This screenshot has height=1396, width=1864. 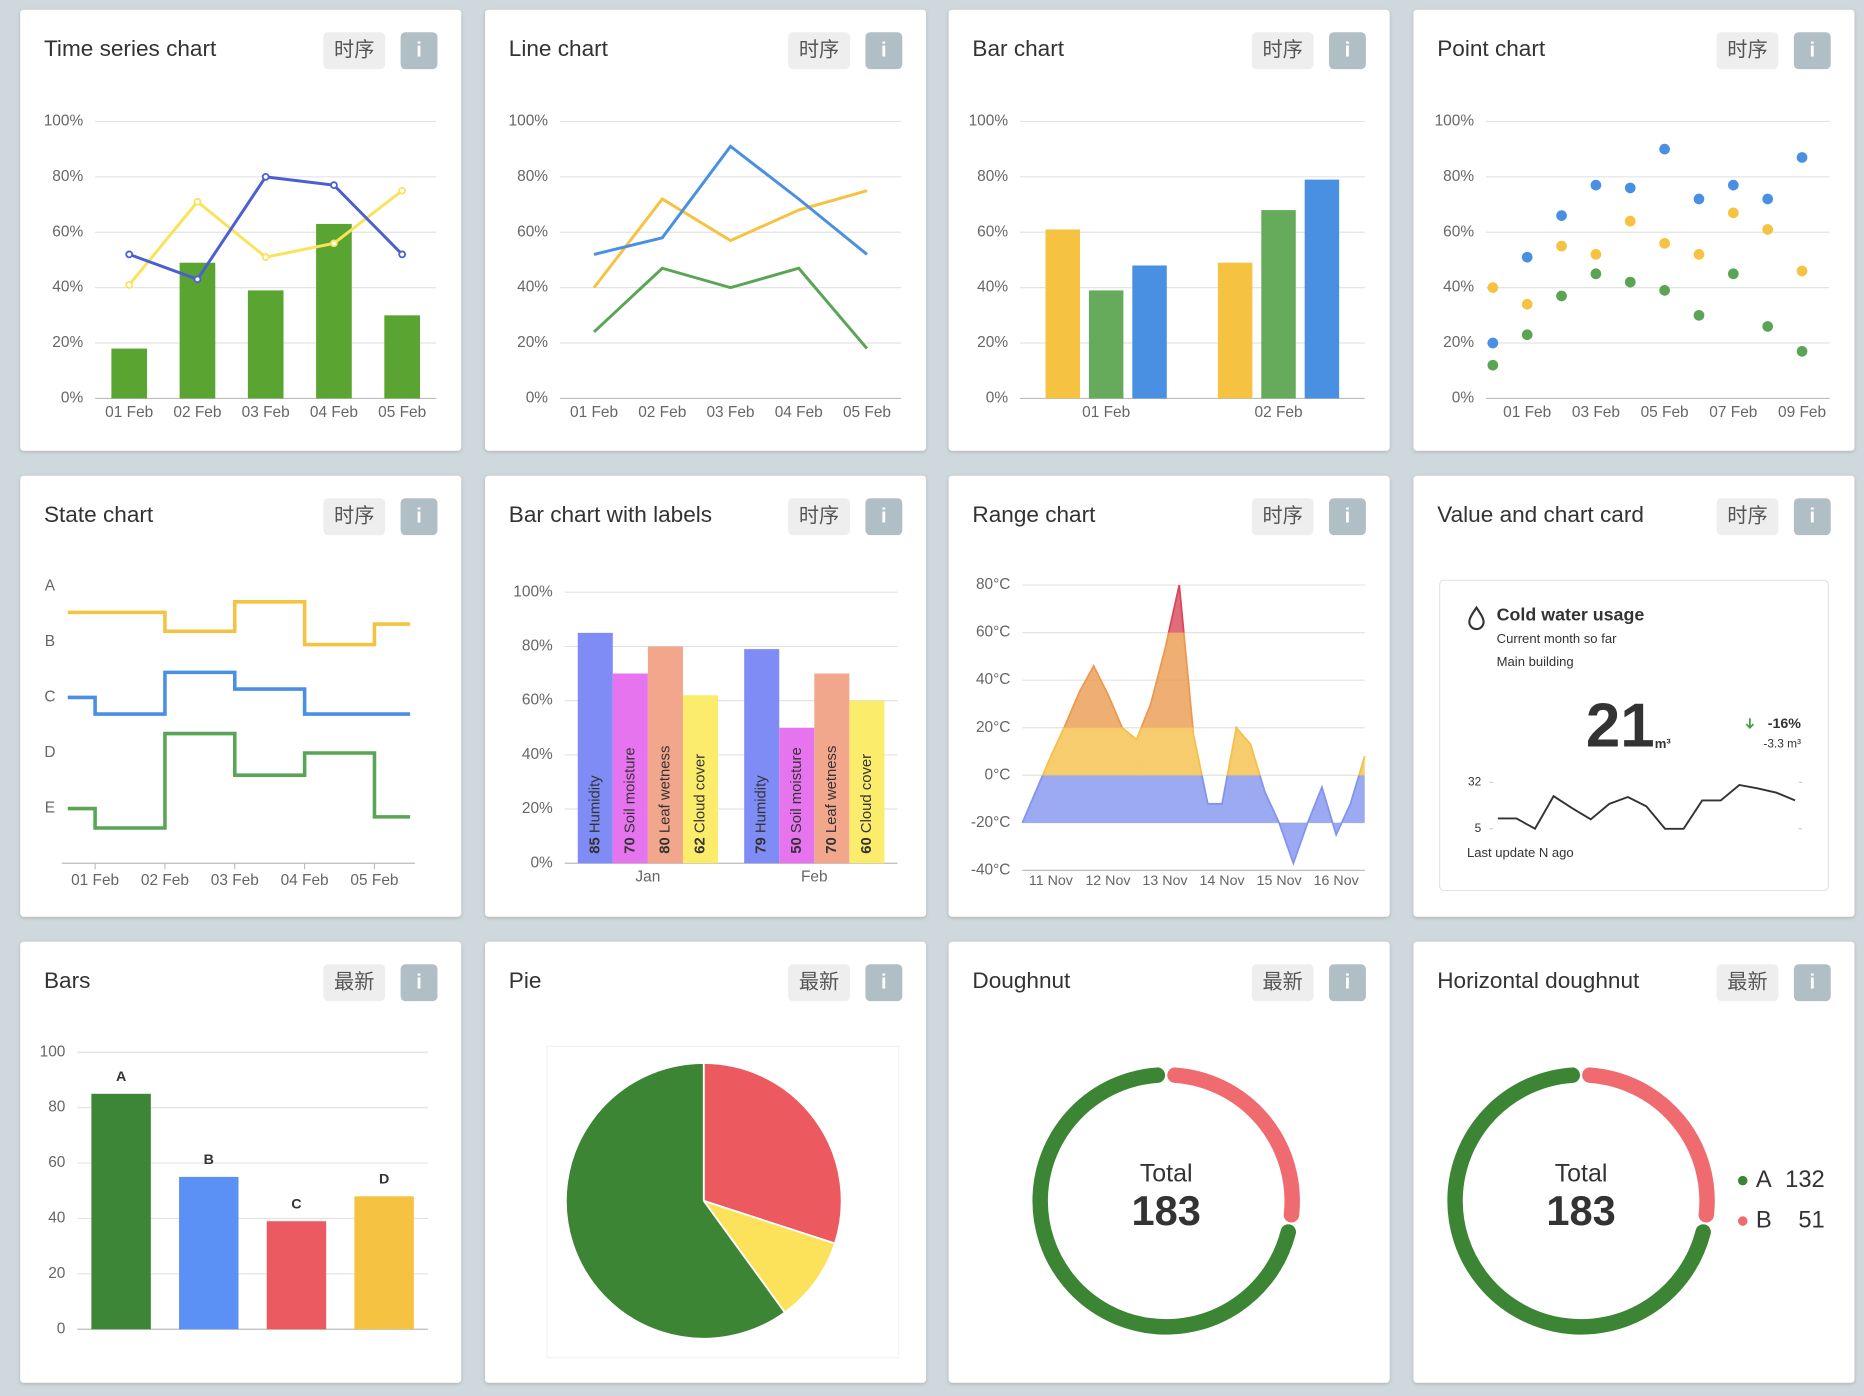 What do you see at coordinates (56, 1218) in the screenshot?
I see `y-tick-label: 40` at bounding box center [56, 1218].